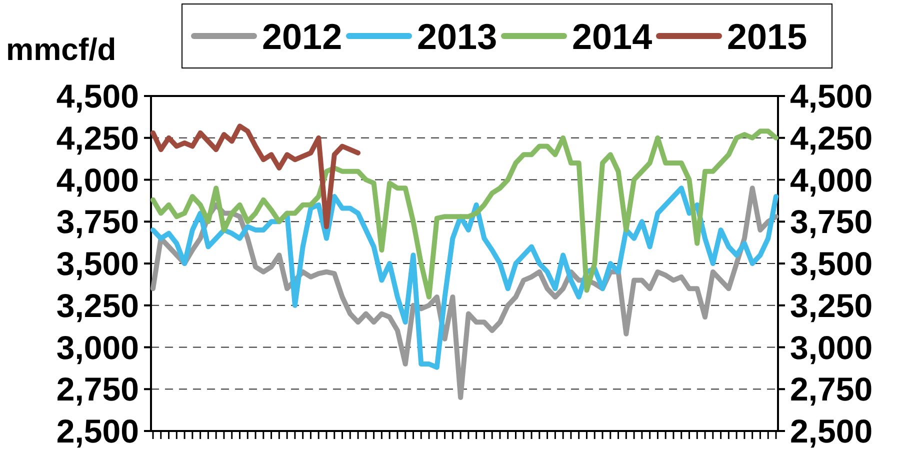 The height and width of the screenshot is (451, 918). Describe the element at coordinates (97, 179) in the screenshot. I see `y-tick-label: 4,000` at that location.